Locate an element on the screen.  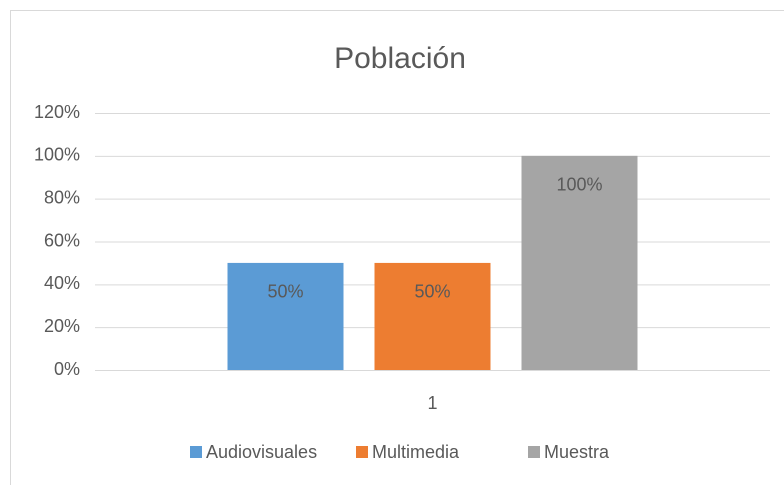
y-tick-label: 120% is located at coordinates (57, 112).